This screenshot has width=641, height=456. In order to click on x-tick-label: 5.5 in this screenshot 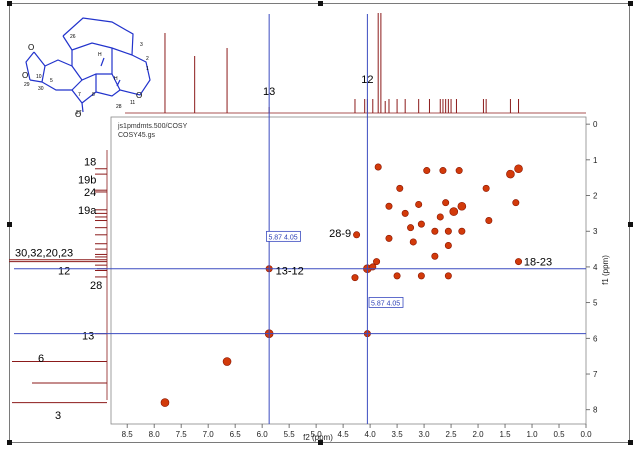, I will do `click(290, 434)`.